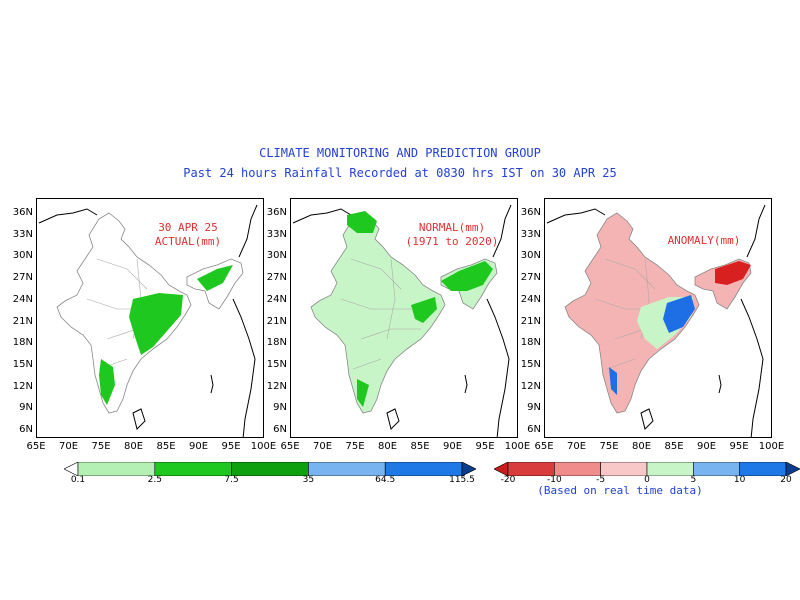 This screenshot has height=600, width=800. Describe the element at coordinates (308, 480) in the screenshot. I see `colorbar-tick-label: 35` at that location.